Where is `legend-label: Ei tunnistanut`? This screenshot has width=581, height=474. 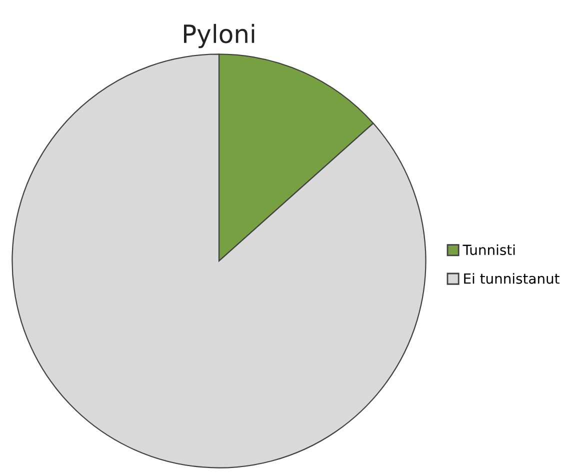 legend-label: Ei tunnistanut is located at coordinates (512, 278).